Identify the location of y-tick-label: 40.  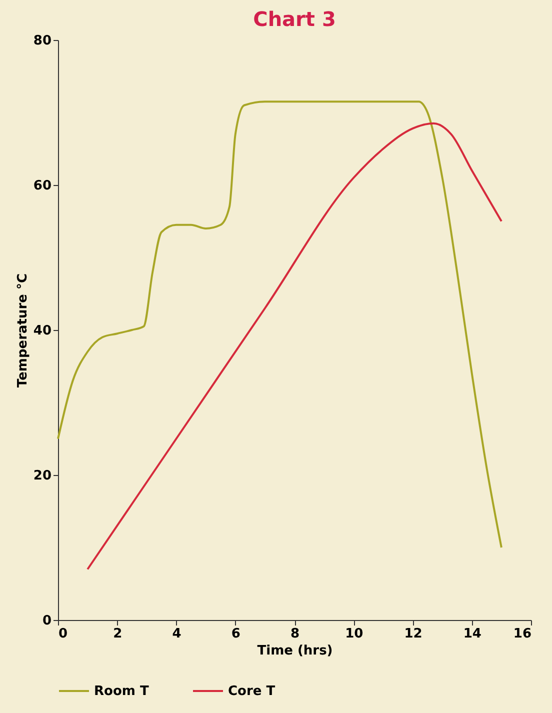
(42, 331).